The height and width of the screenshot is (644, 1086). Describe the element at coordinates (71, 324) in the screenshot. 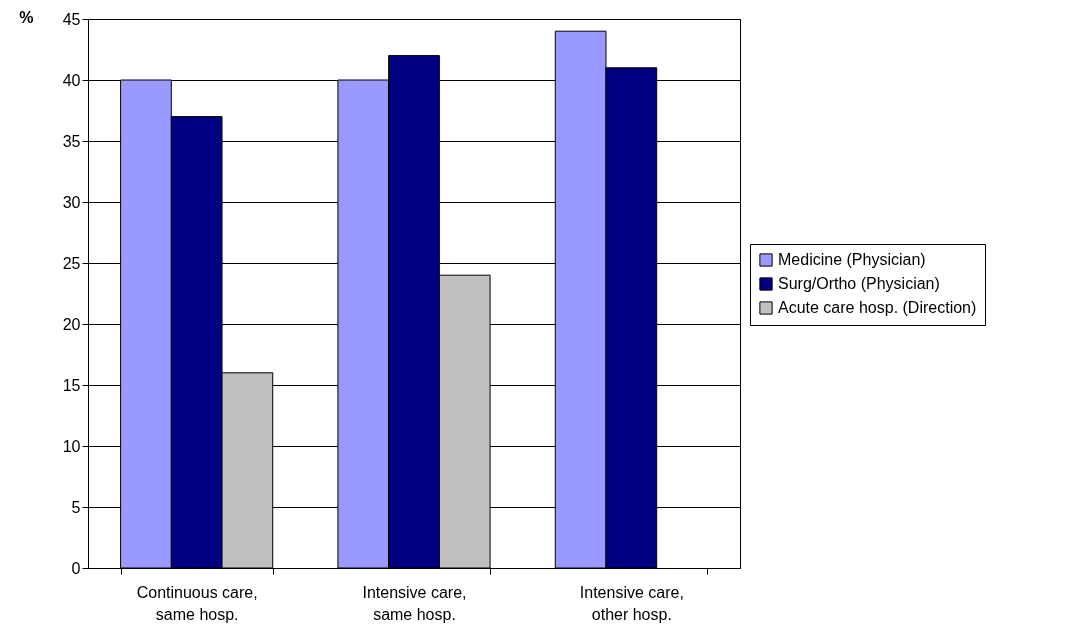

I see `y-tick-label: 20` at that location.